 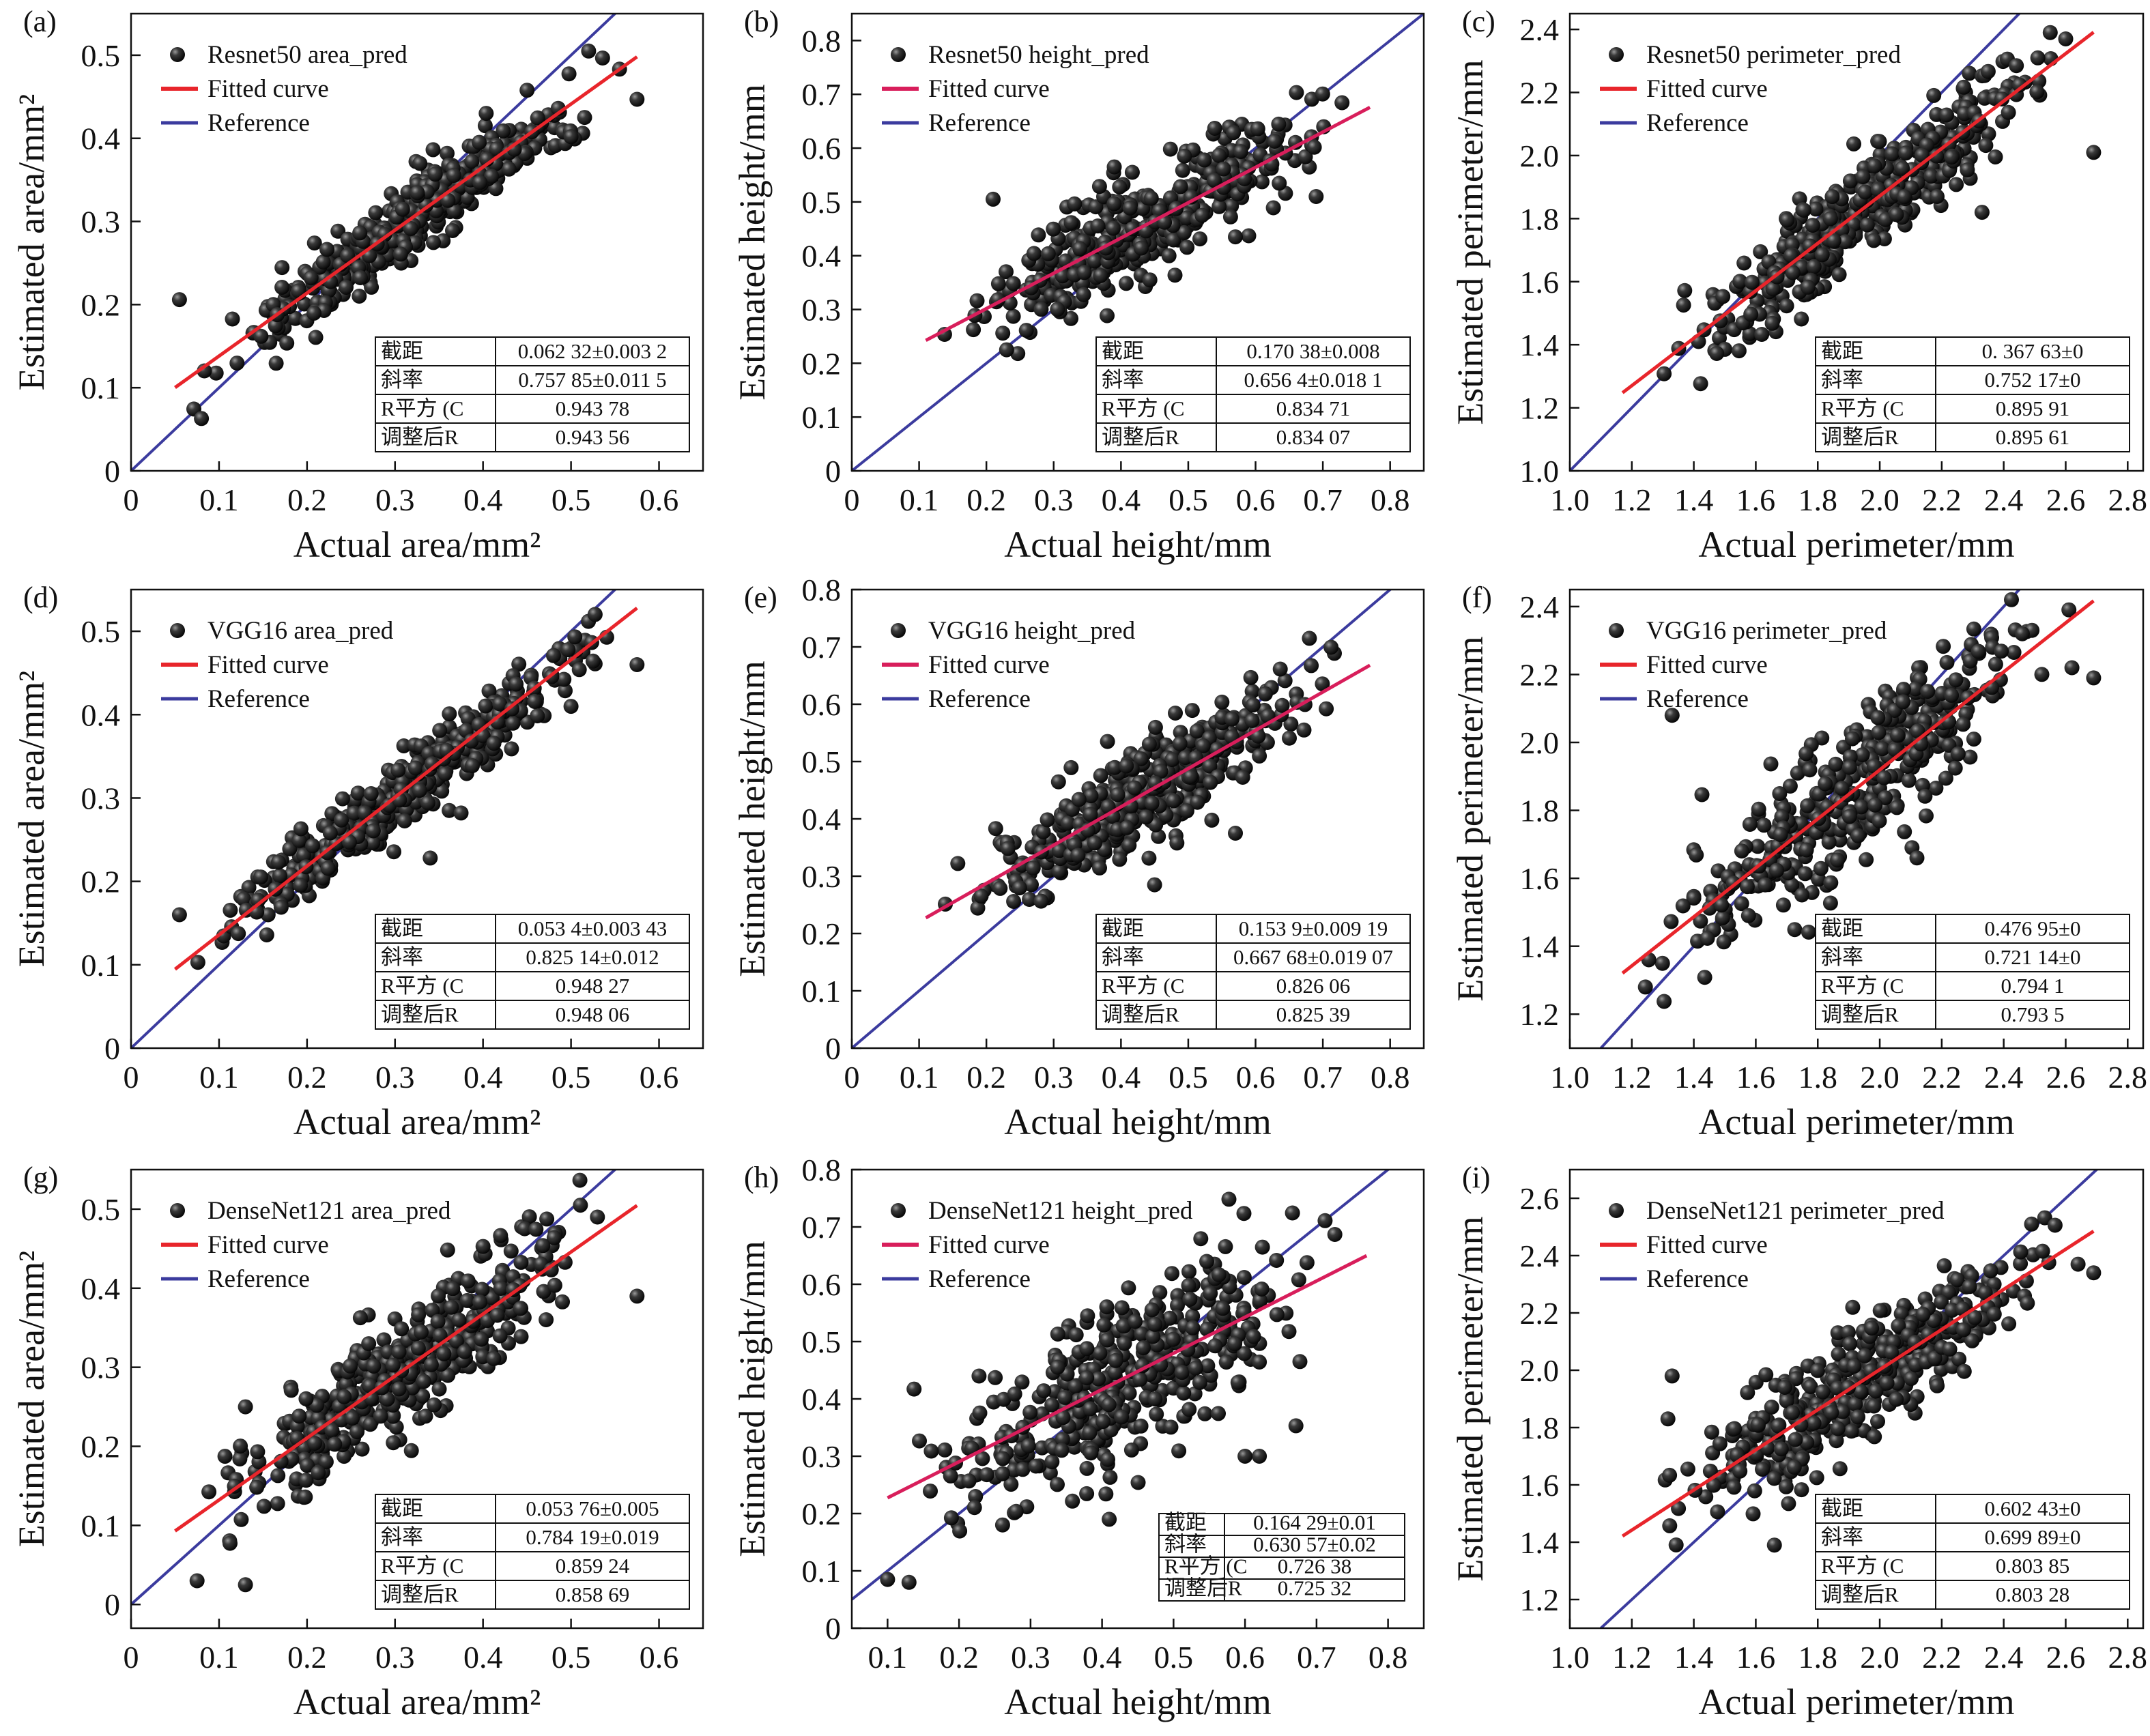 I want to click on stats-value: 0.895 91, so click(x=2033, y=408).